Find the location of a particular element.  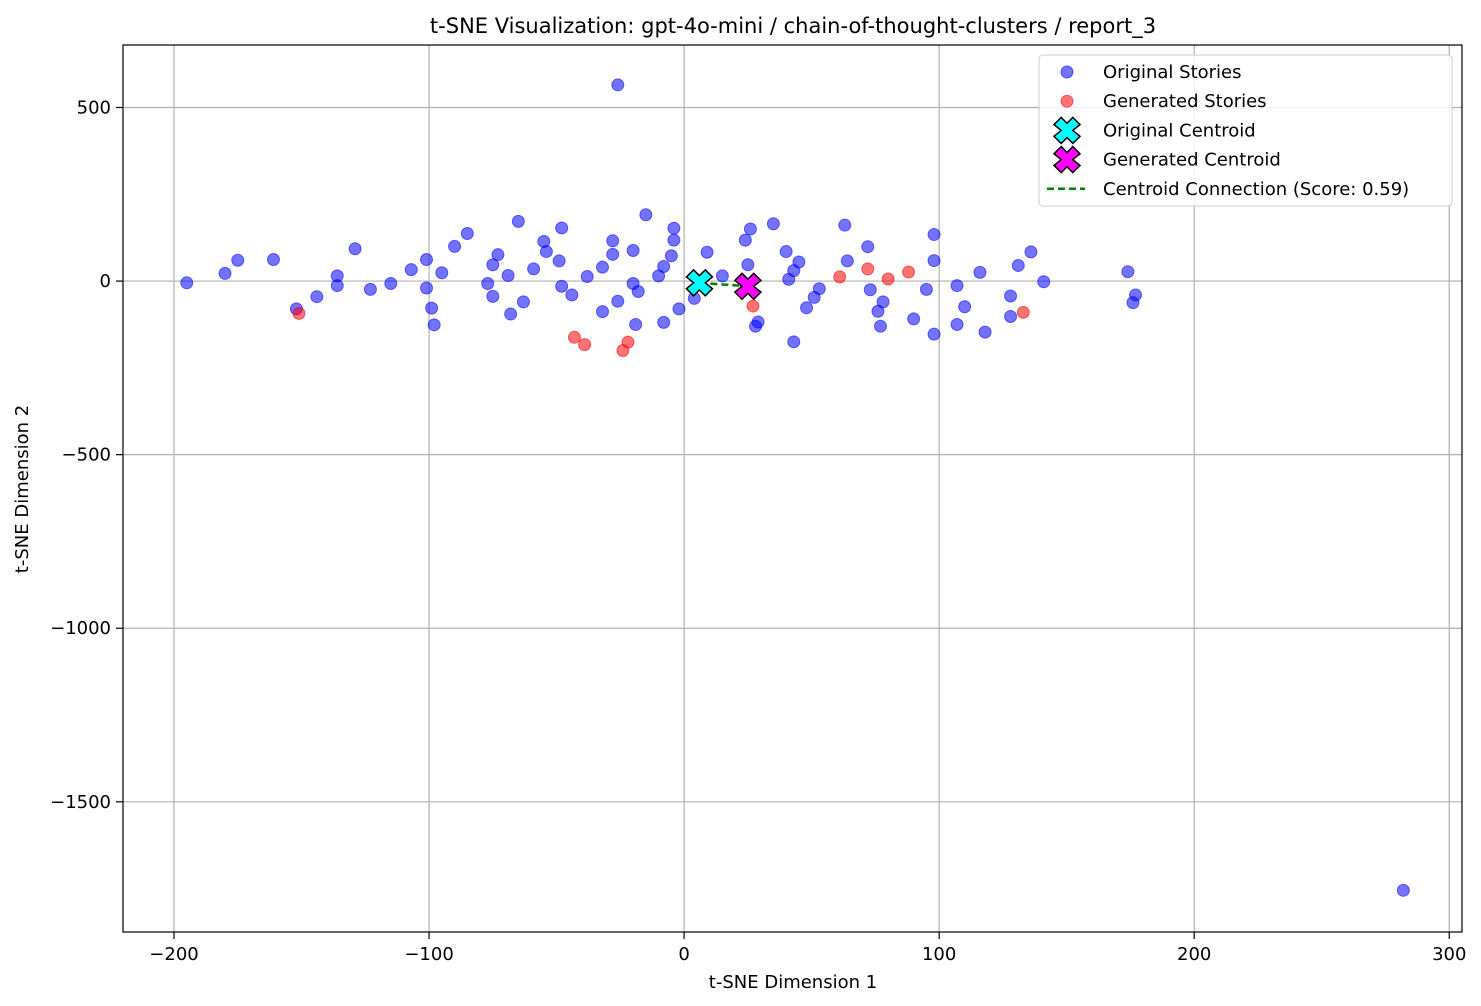

original-centroid-marker is located at coordinates (699, 282).